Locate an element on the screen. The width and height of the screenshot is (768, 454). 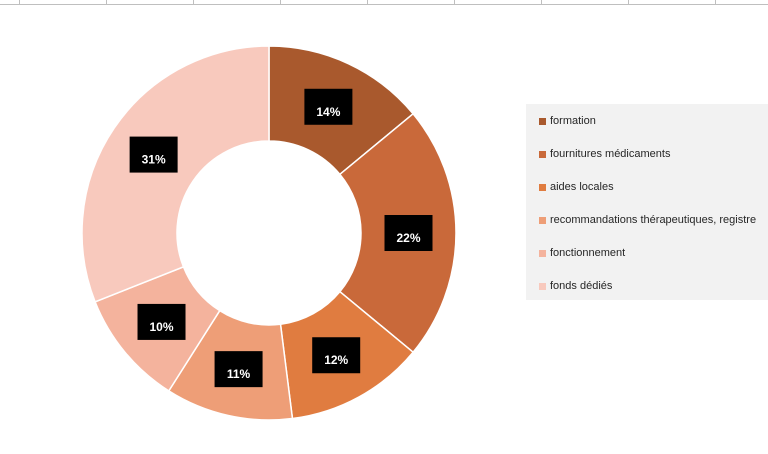
data-label-text: 10% is located at coordinates (161, 327).